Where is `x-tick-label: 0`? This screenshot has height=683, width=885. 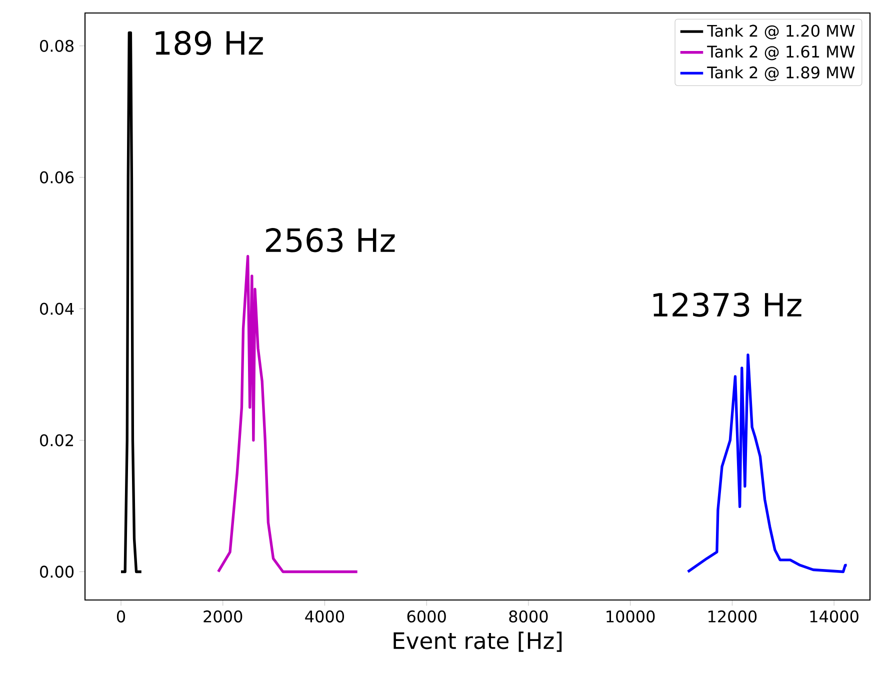
x-tick-label: 0 is located at coordinates (121, 616).